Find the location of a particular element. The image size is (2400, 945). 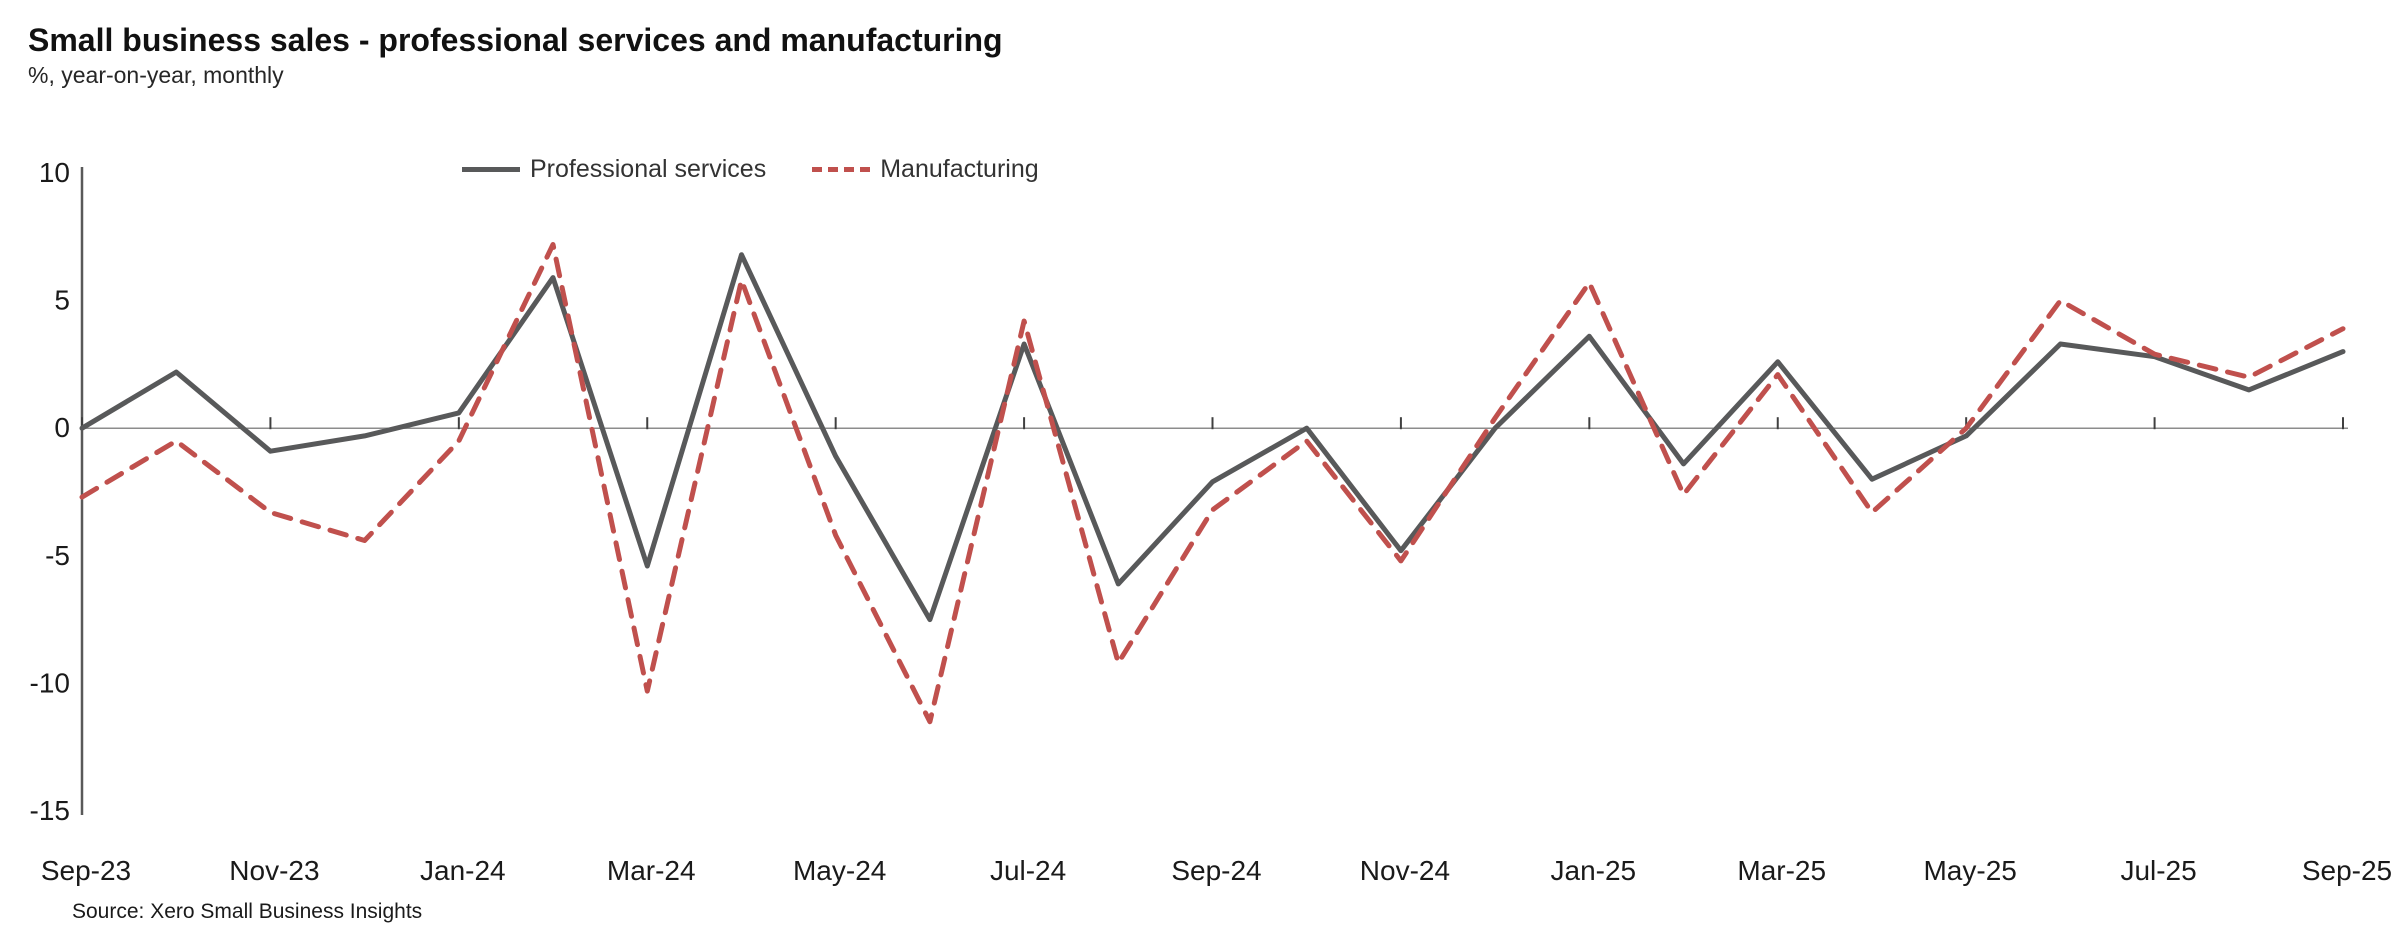

x-tick-label: Jan-25 is located at coordinates (1594, 870).